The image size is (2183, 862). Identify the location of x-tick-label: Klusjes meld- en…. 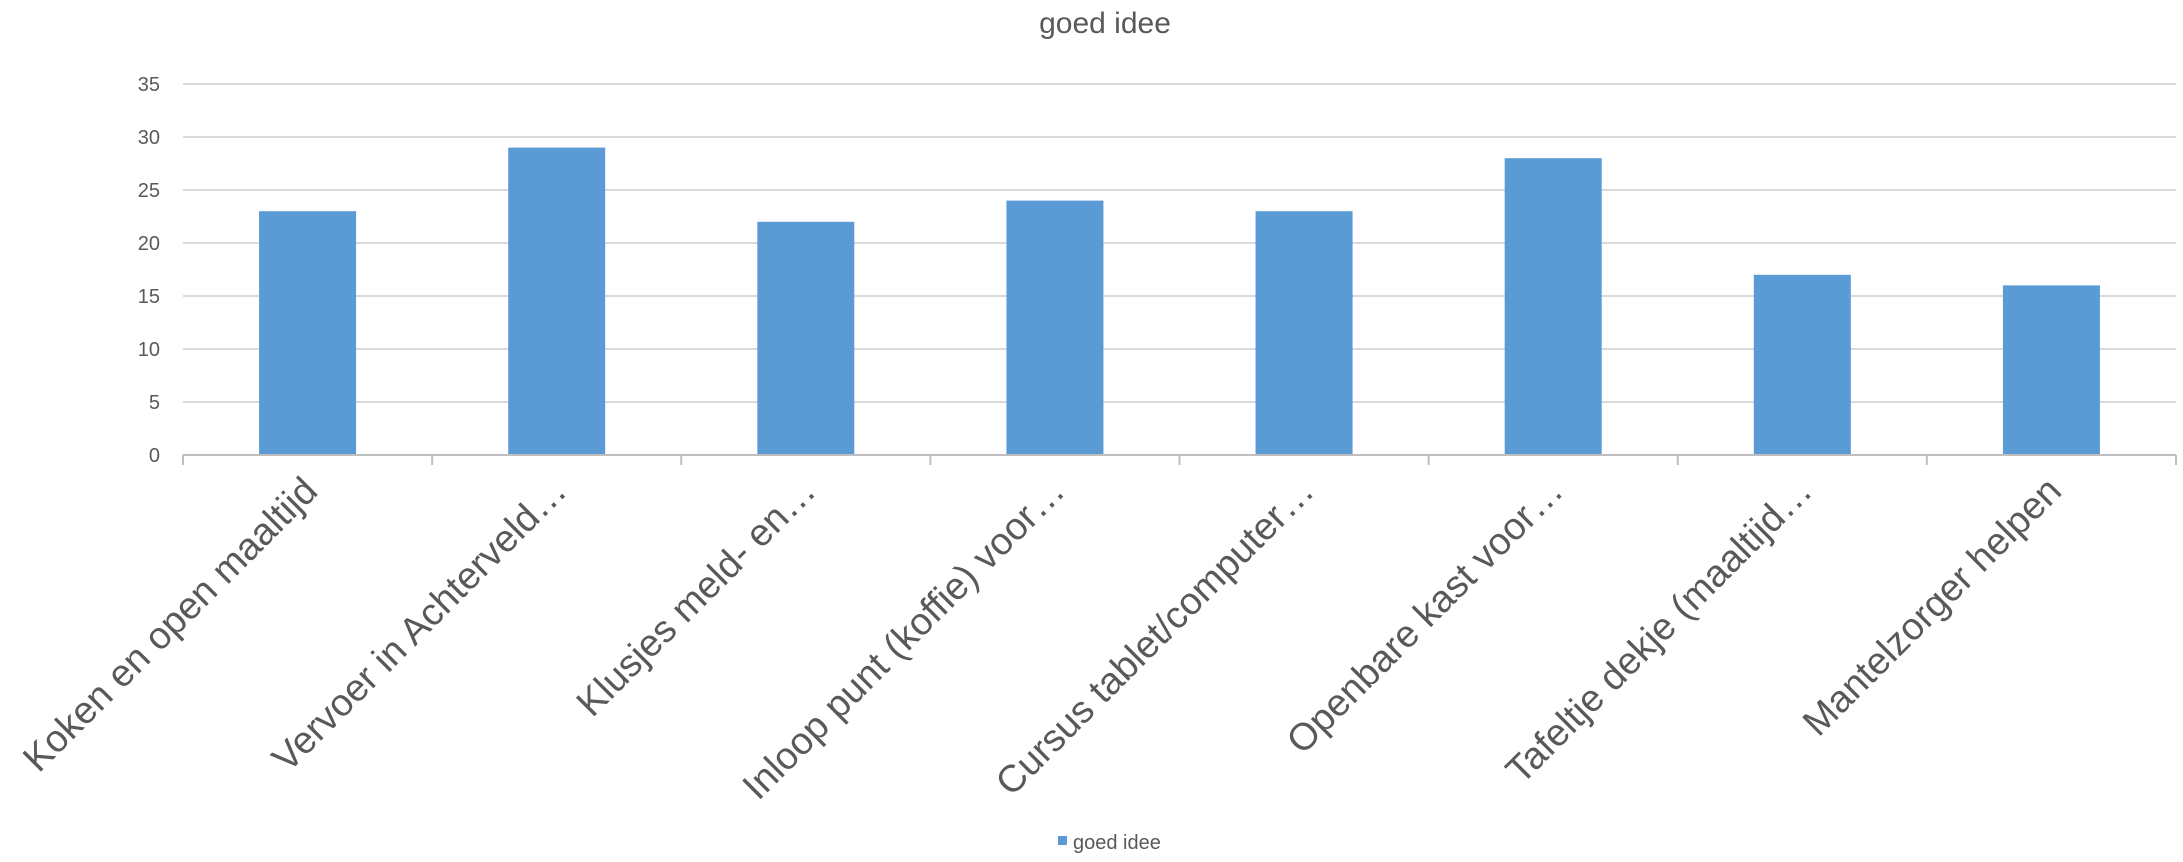
(696, 597).